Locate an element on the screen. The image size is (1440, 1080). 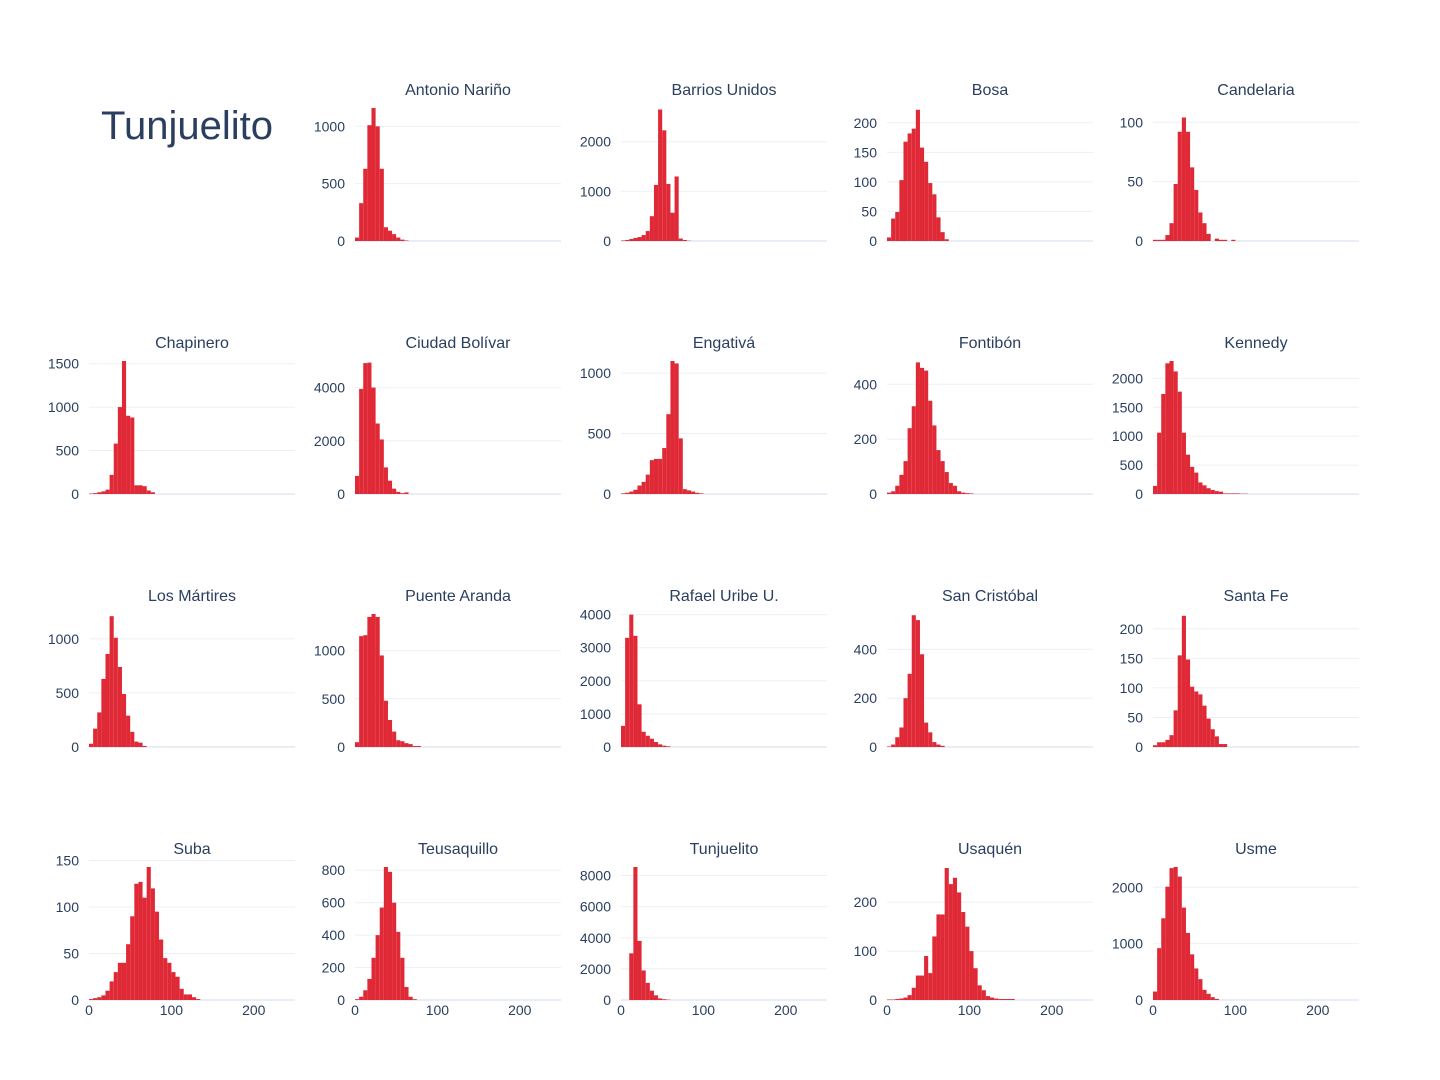
x-tick-label: 200 is located at coordinates (786, 1010).